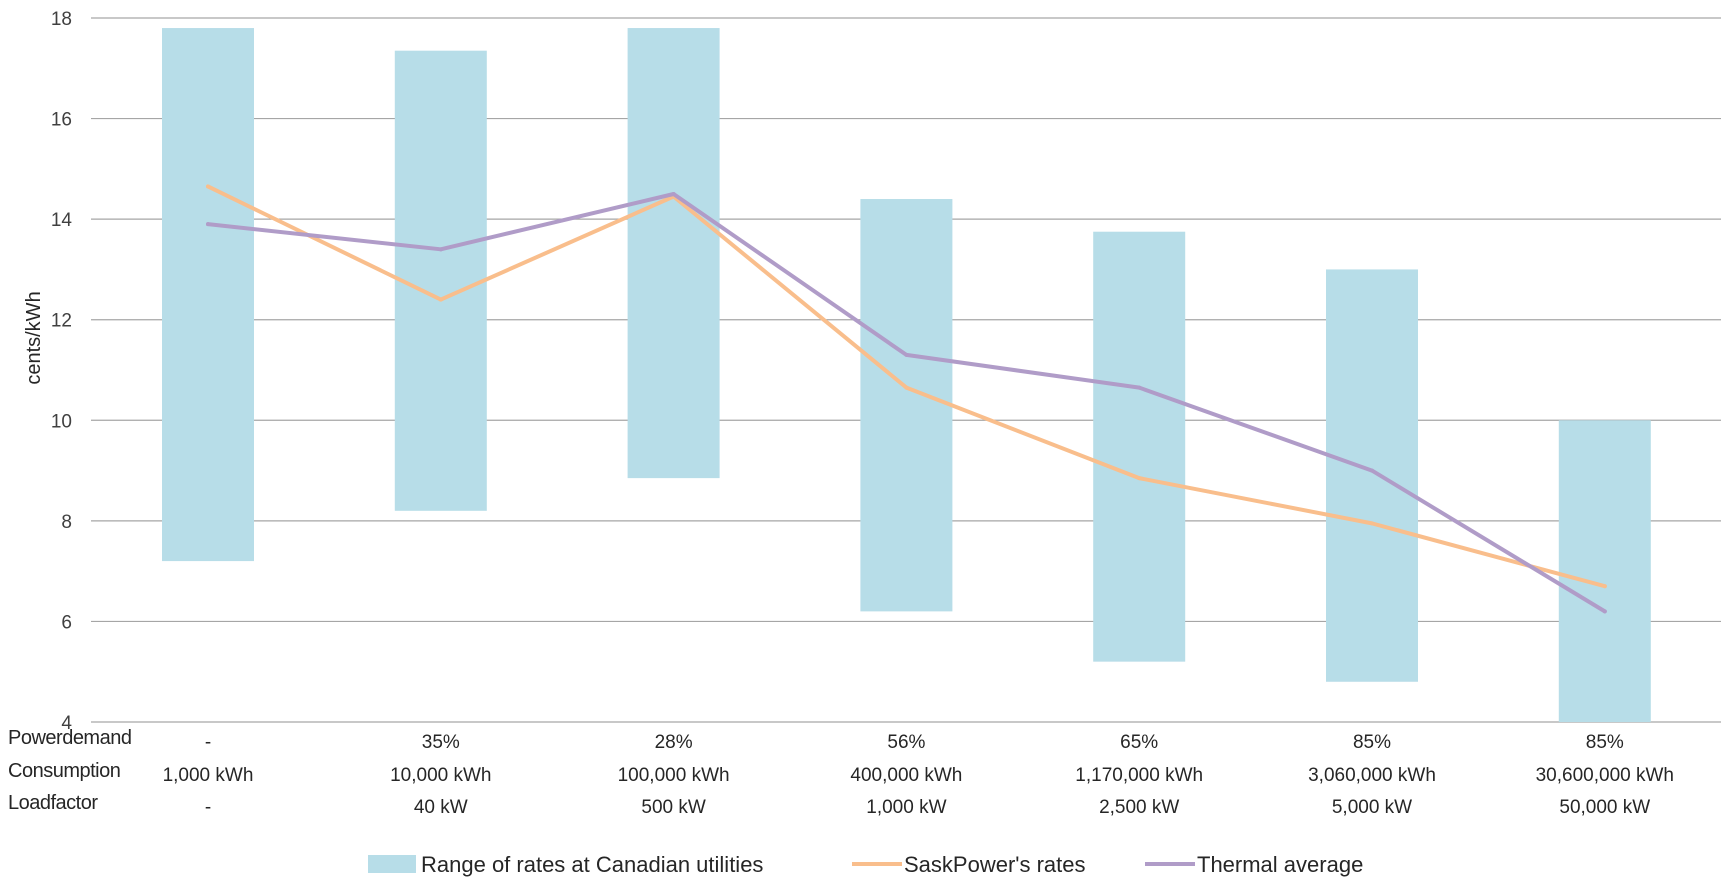 This screenshot has width=1721, height=878. I want to click on table-cell: 1,000 kW, so click(906, 807).